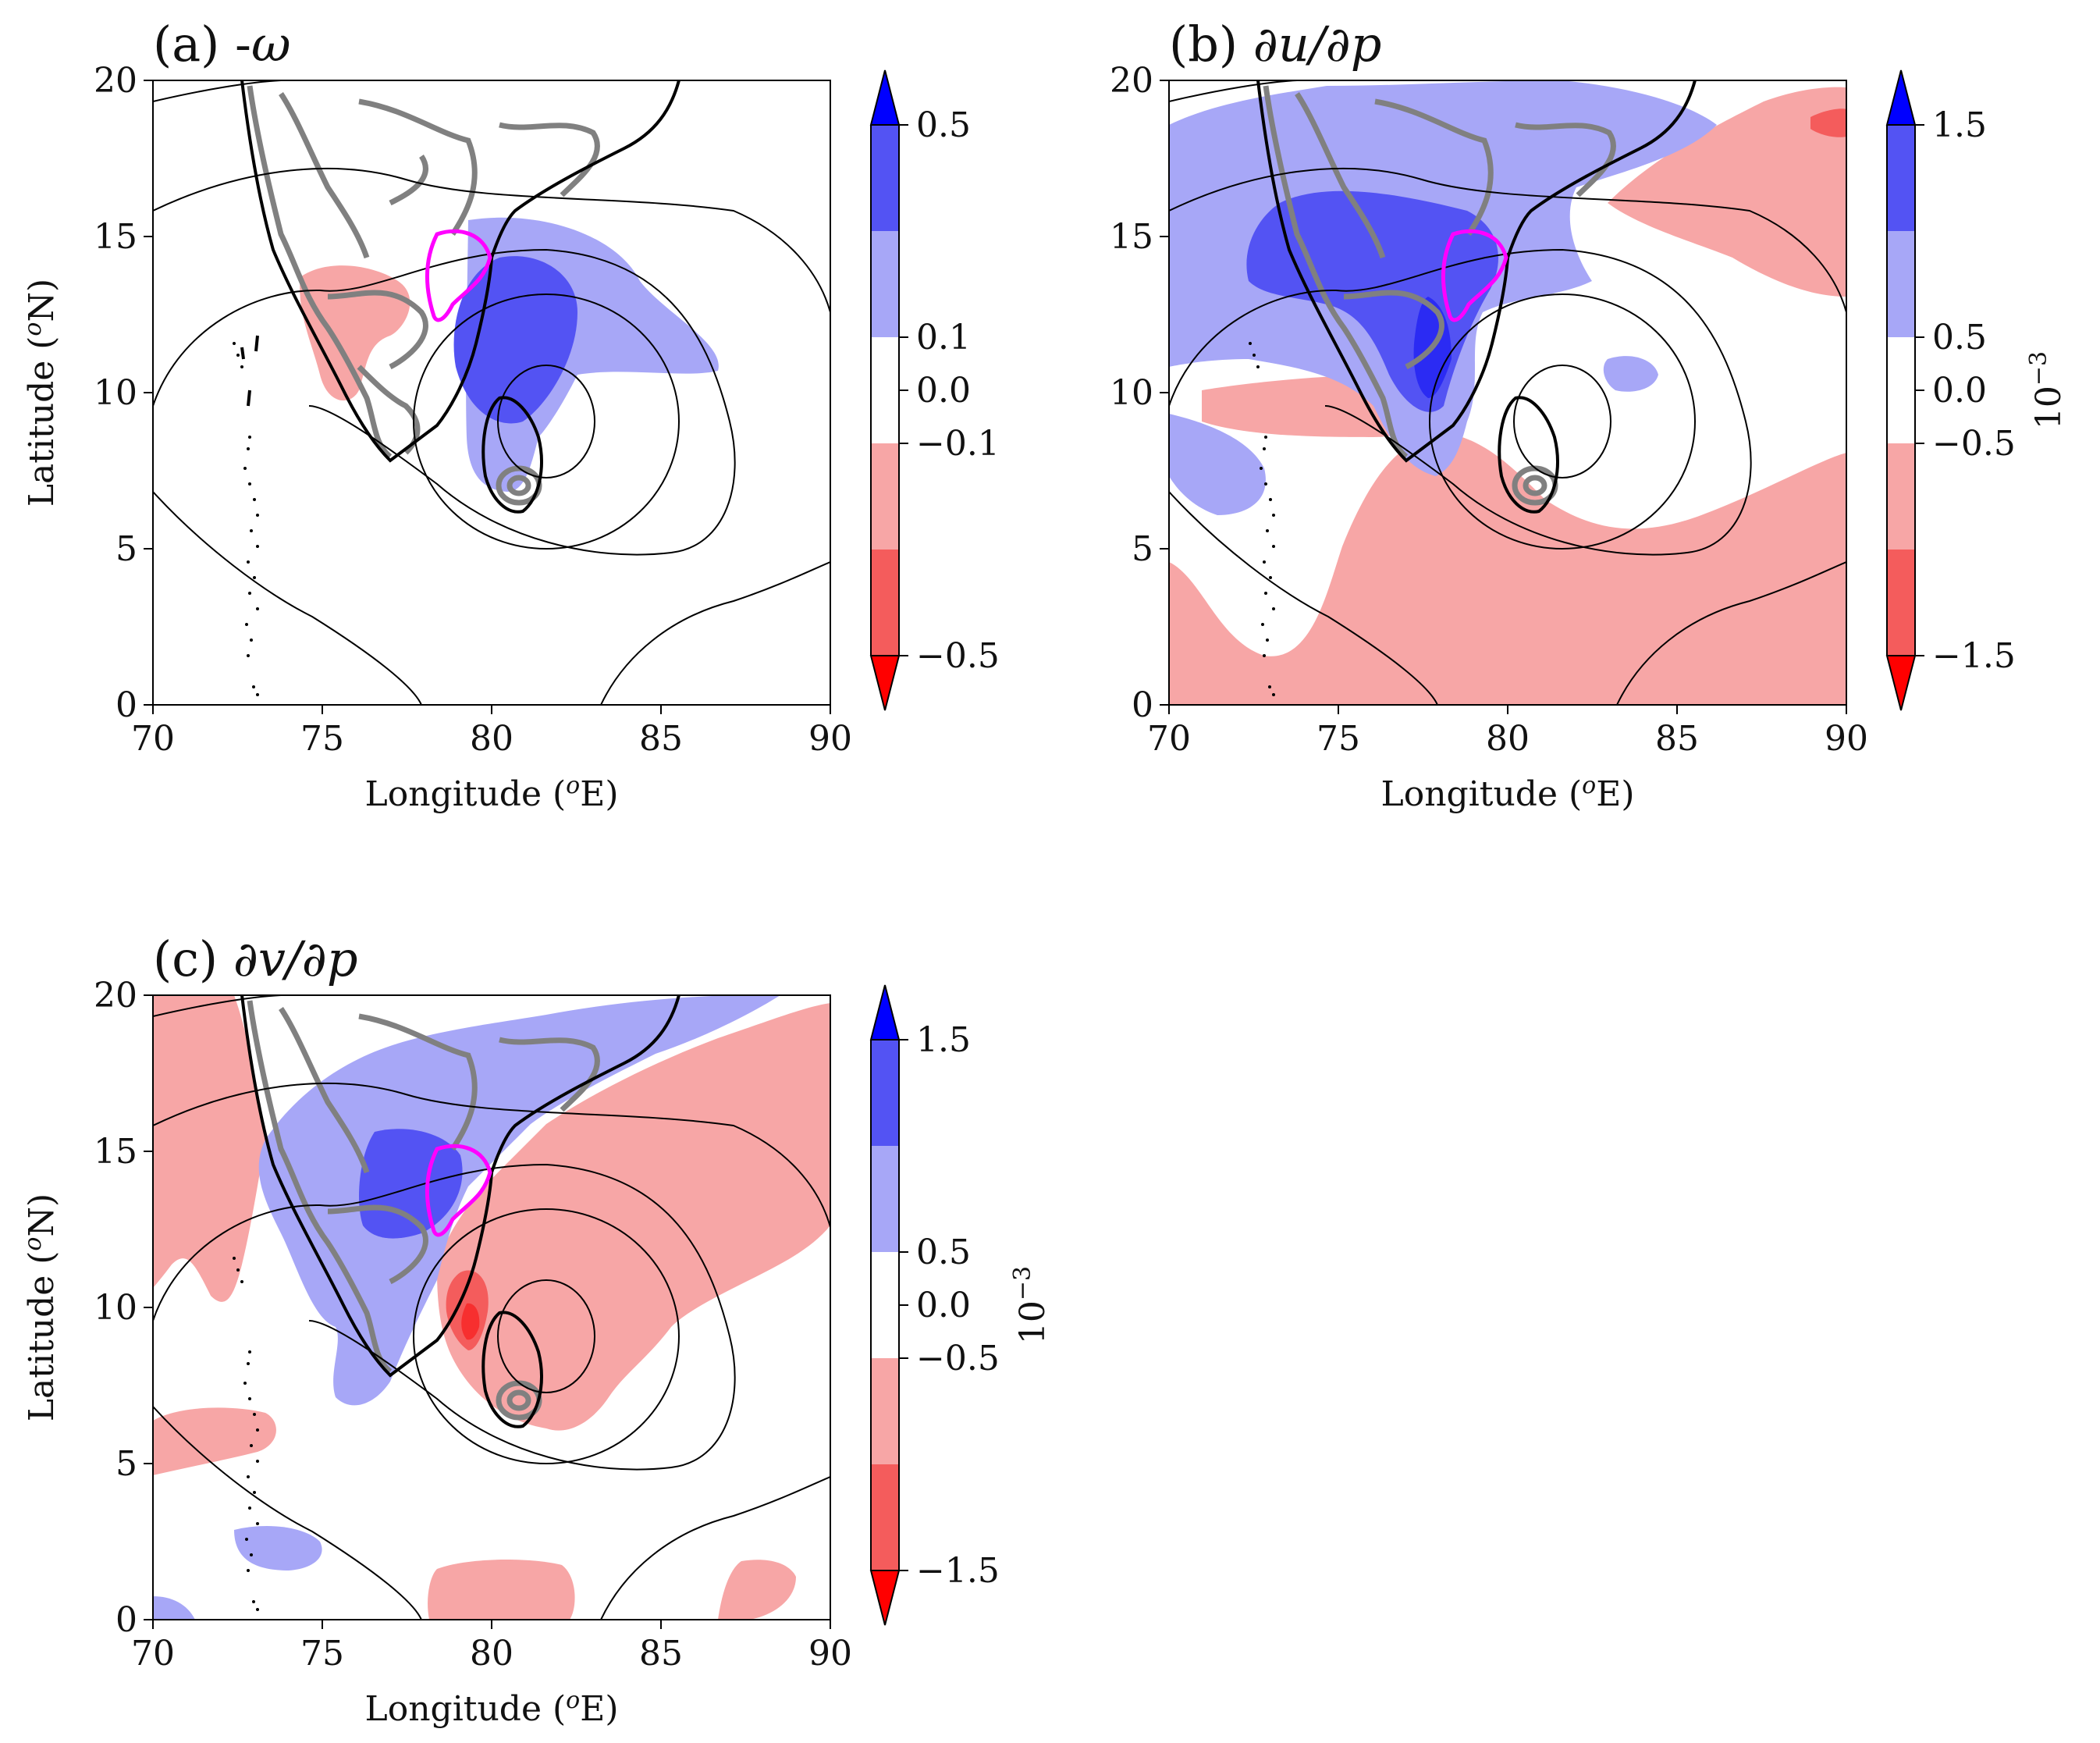 The image size is (2100, 1743). What do you see at coordinates (1262, 519) in the screenshot?
I see `panel-b-islands` at bounding box center [1262, 519].